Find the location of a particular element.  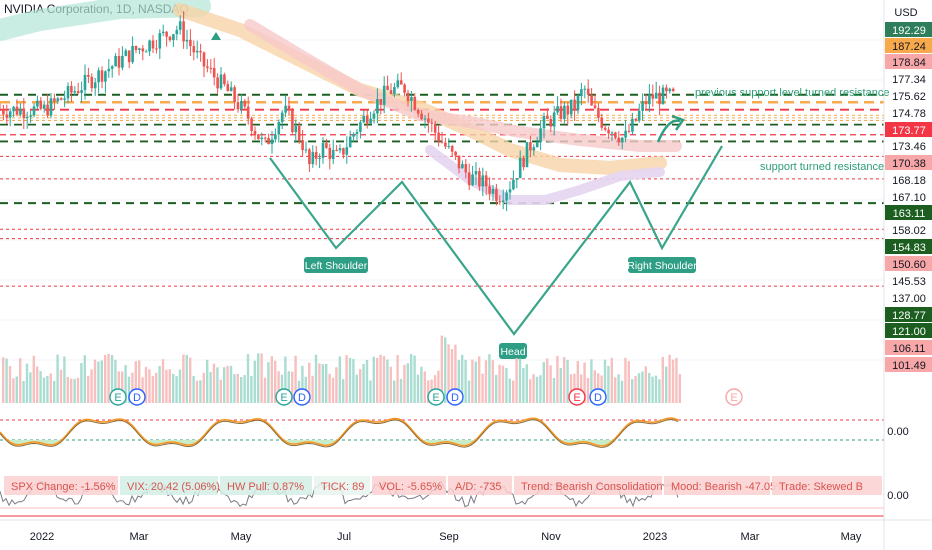

price-tick-label: 101.49 is located at coordinates (909, 366).